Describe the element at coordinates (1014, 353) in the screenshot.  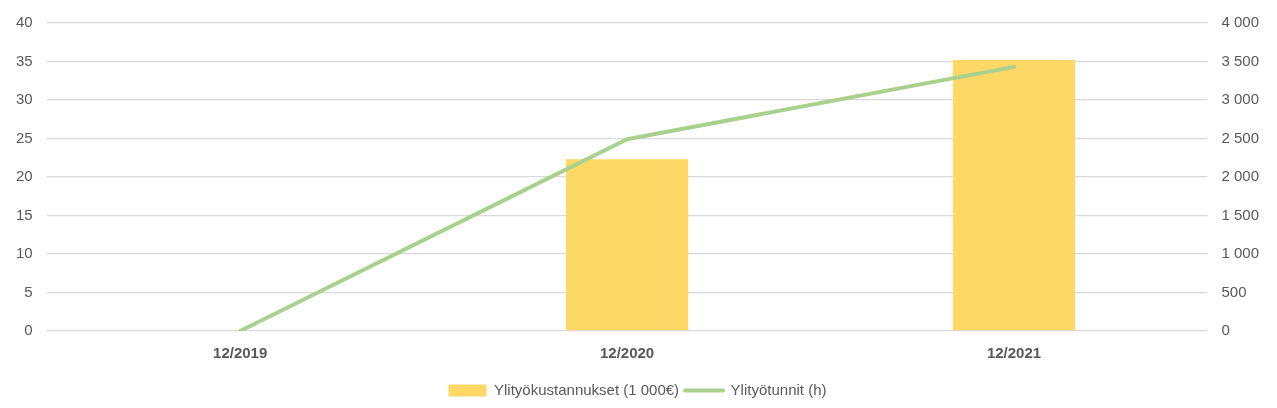
I see `x-tick-label: 12/2021` at that location.